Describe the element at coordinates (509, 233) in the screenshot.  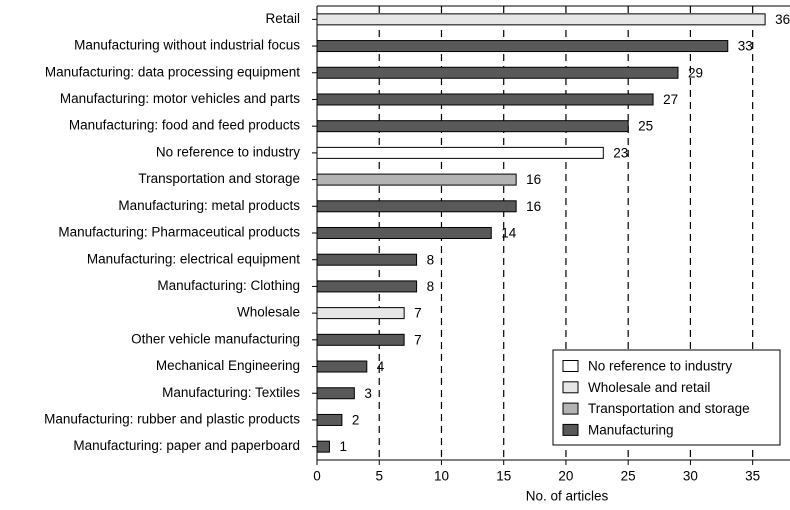
I see `value-label: 14` at that location.